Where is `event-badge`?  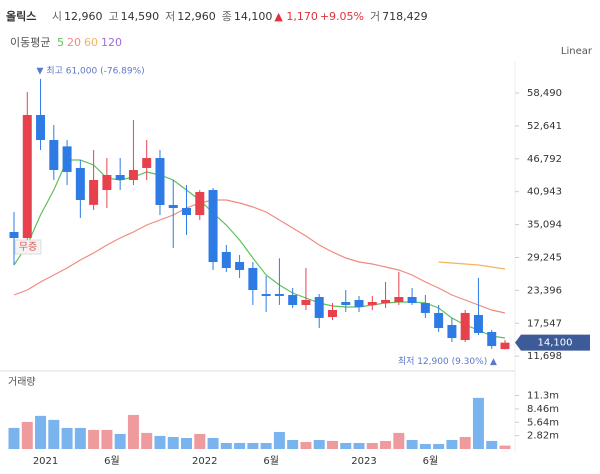 event-badge is located at coordinates (28, 247).